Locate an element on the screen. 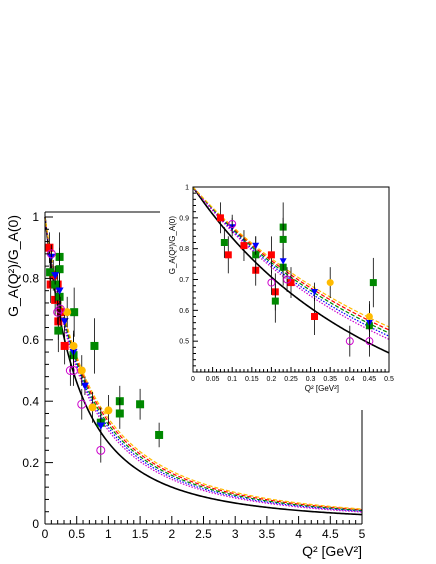  x-tick-label: 2.5 is located at coordinates (203, 534).